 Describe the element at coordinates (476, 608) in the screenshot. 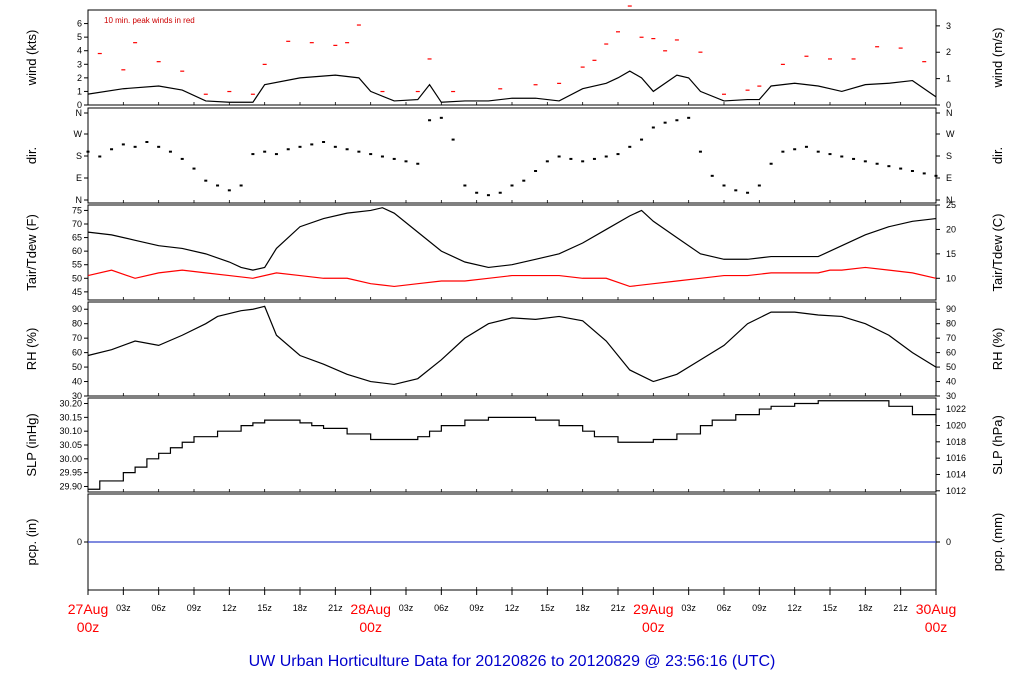

I see `x-hour-label: 09z` at that location.